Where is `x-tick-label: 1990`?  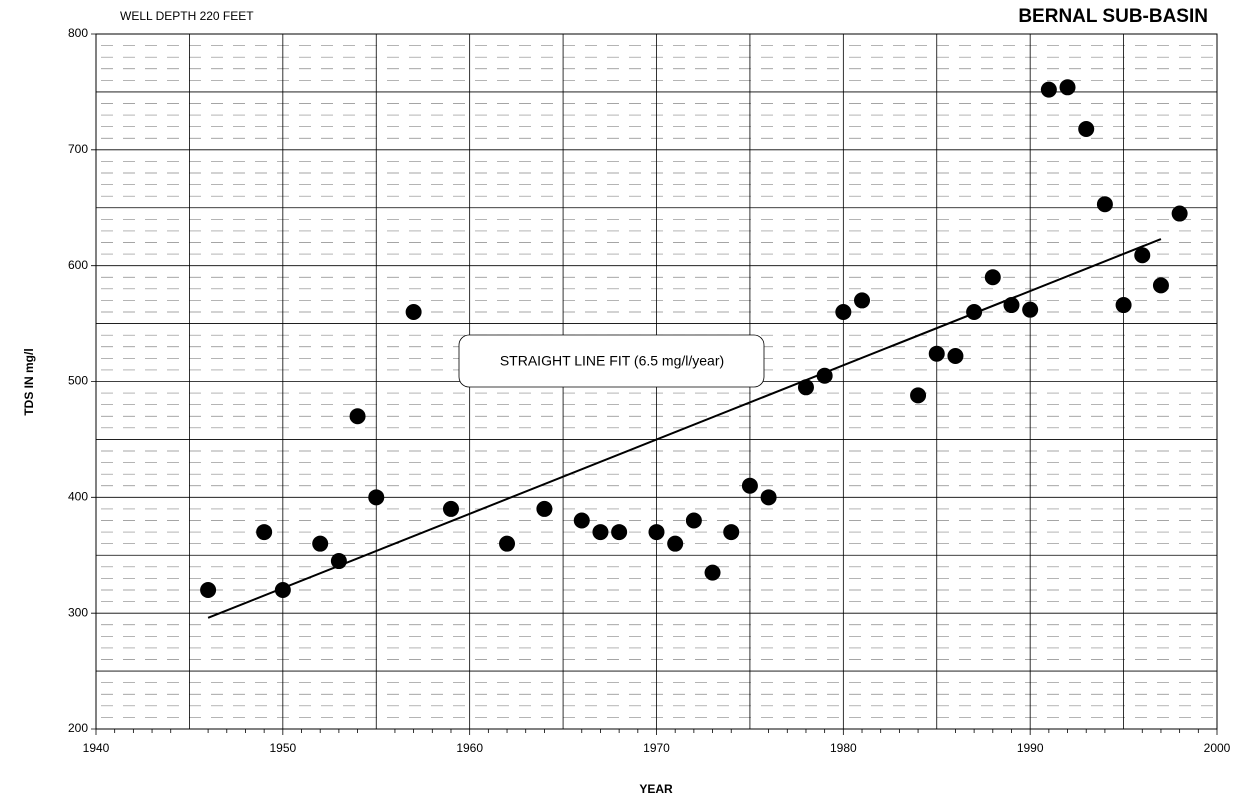 x-tick-label: 1990 is located at coordinates (1030, 748).